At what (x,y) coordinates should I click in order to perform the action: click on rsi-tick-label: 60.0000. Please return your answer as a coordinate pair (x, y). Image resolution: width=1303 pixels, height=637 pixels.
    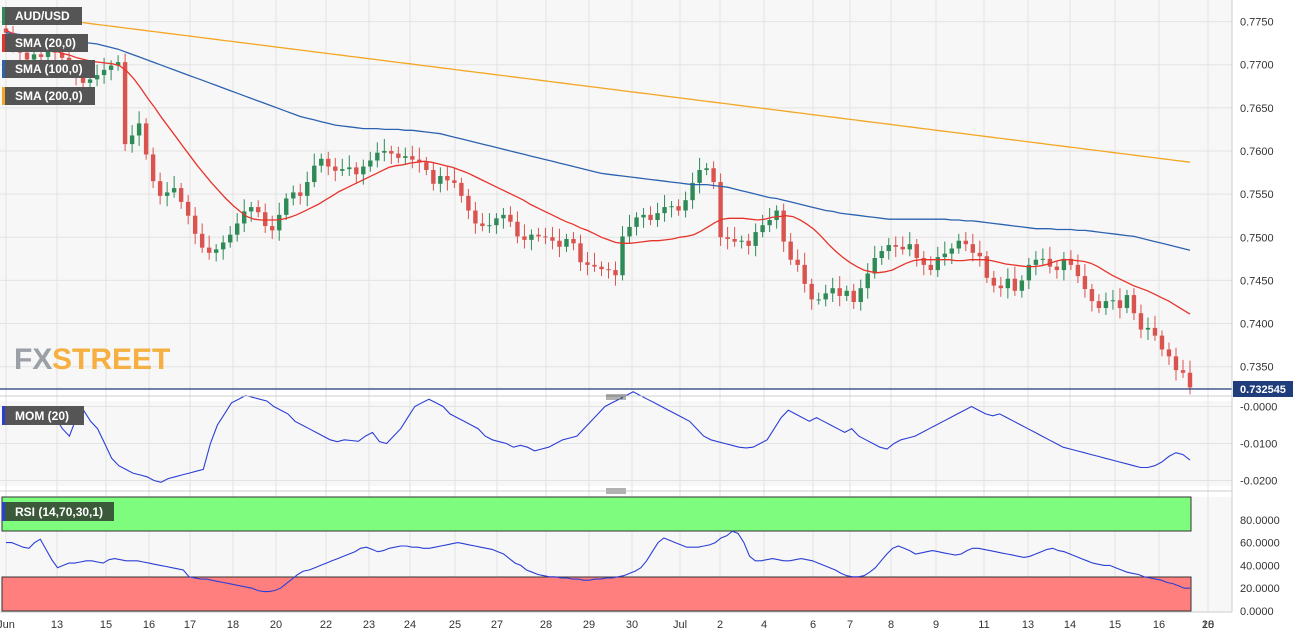
    Looking at the image, I should click on (1260, 544).